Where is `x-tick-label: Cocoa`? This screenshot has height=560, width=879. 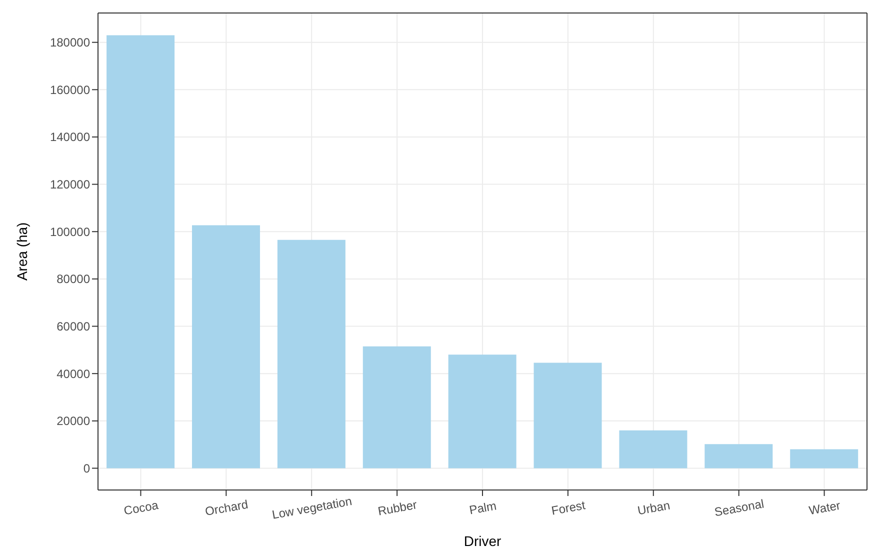
x-tick-label: Cocoa is located at coordinates (141, 508).